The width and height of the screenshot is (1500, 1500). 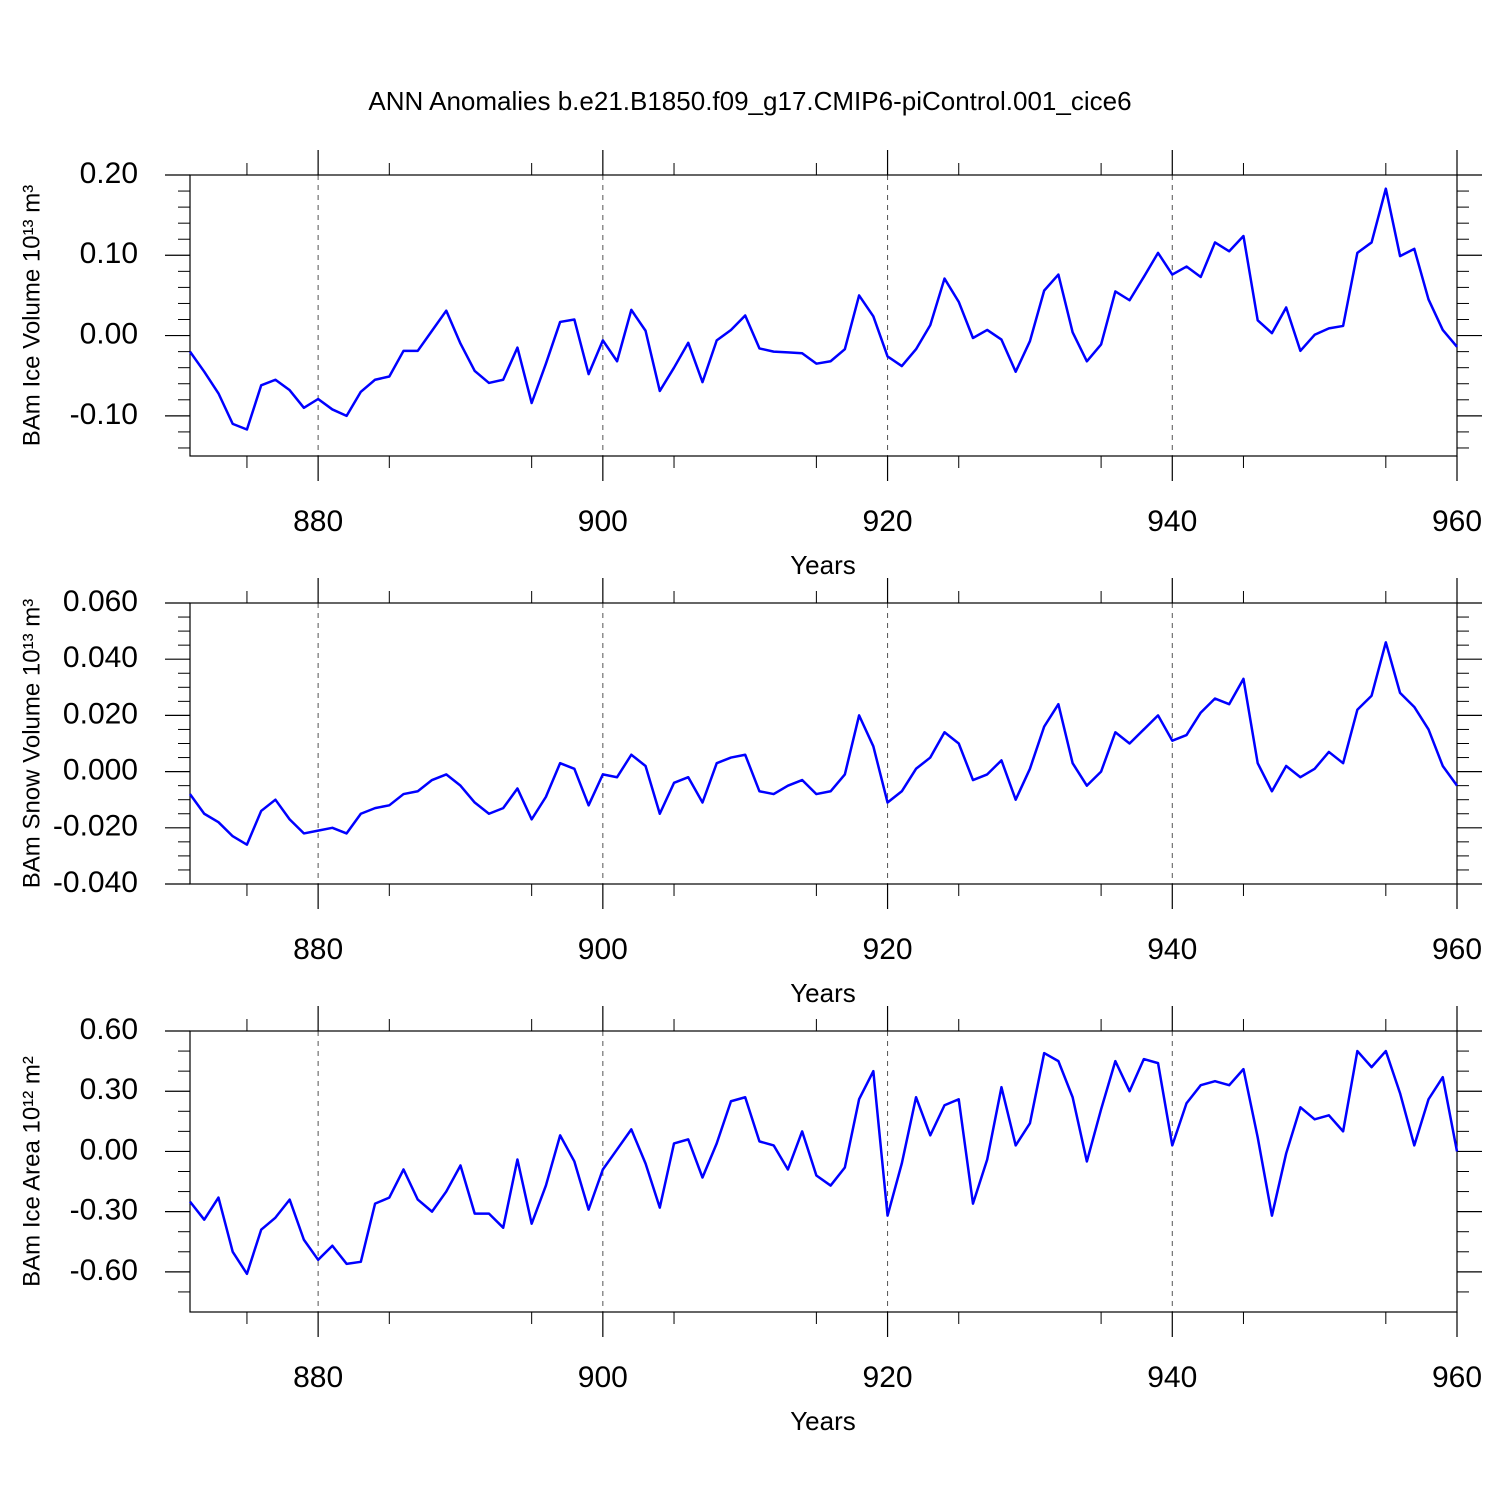 What do you see at coordinates (31, 1171) in the screenshot?
I see `y-axis-label: BAm Ice Area 10¹² m²` at bounding box center [31, 1171].